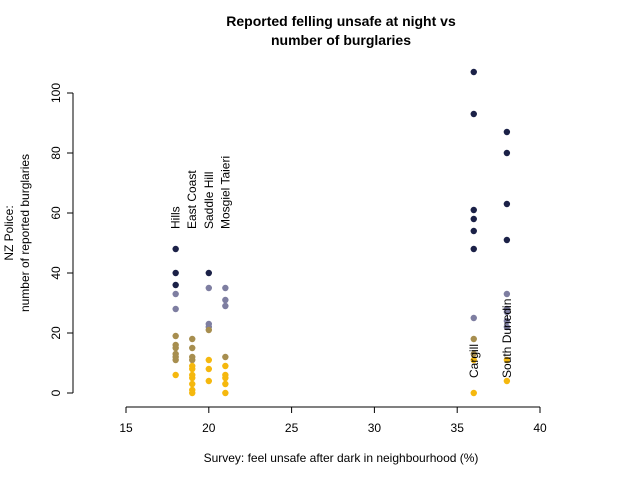 Image resolution: width=640 pixels, height=480 pixels. Describe the element at coordinates (56, 333) in the screenshot. I see `y-tick-label: 20` at that location.